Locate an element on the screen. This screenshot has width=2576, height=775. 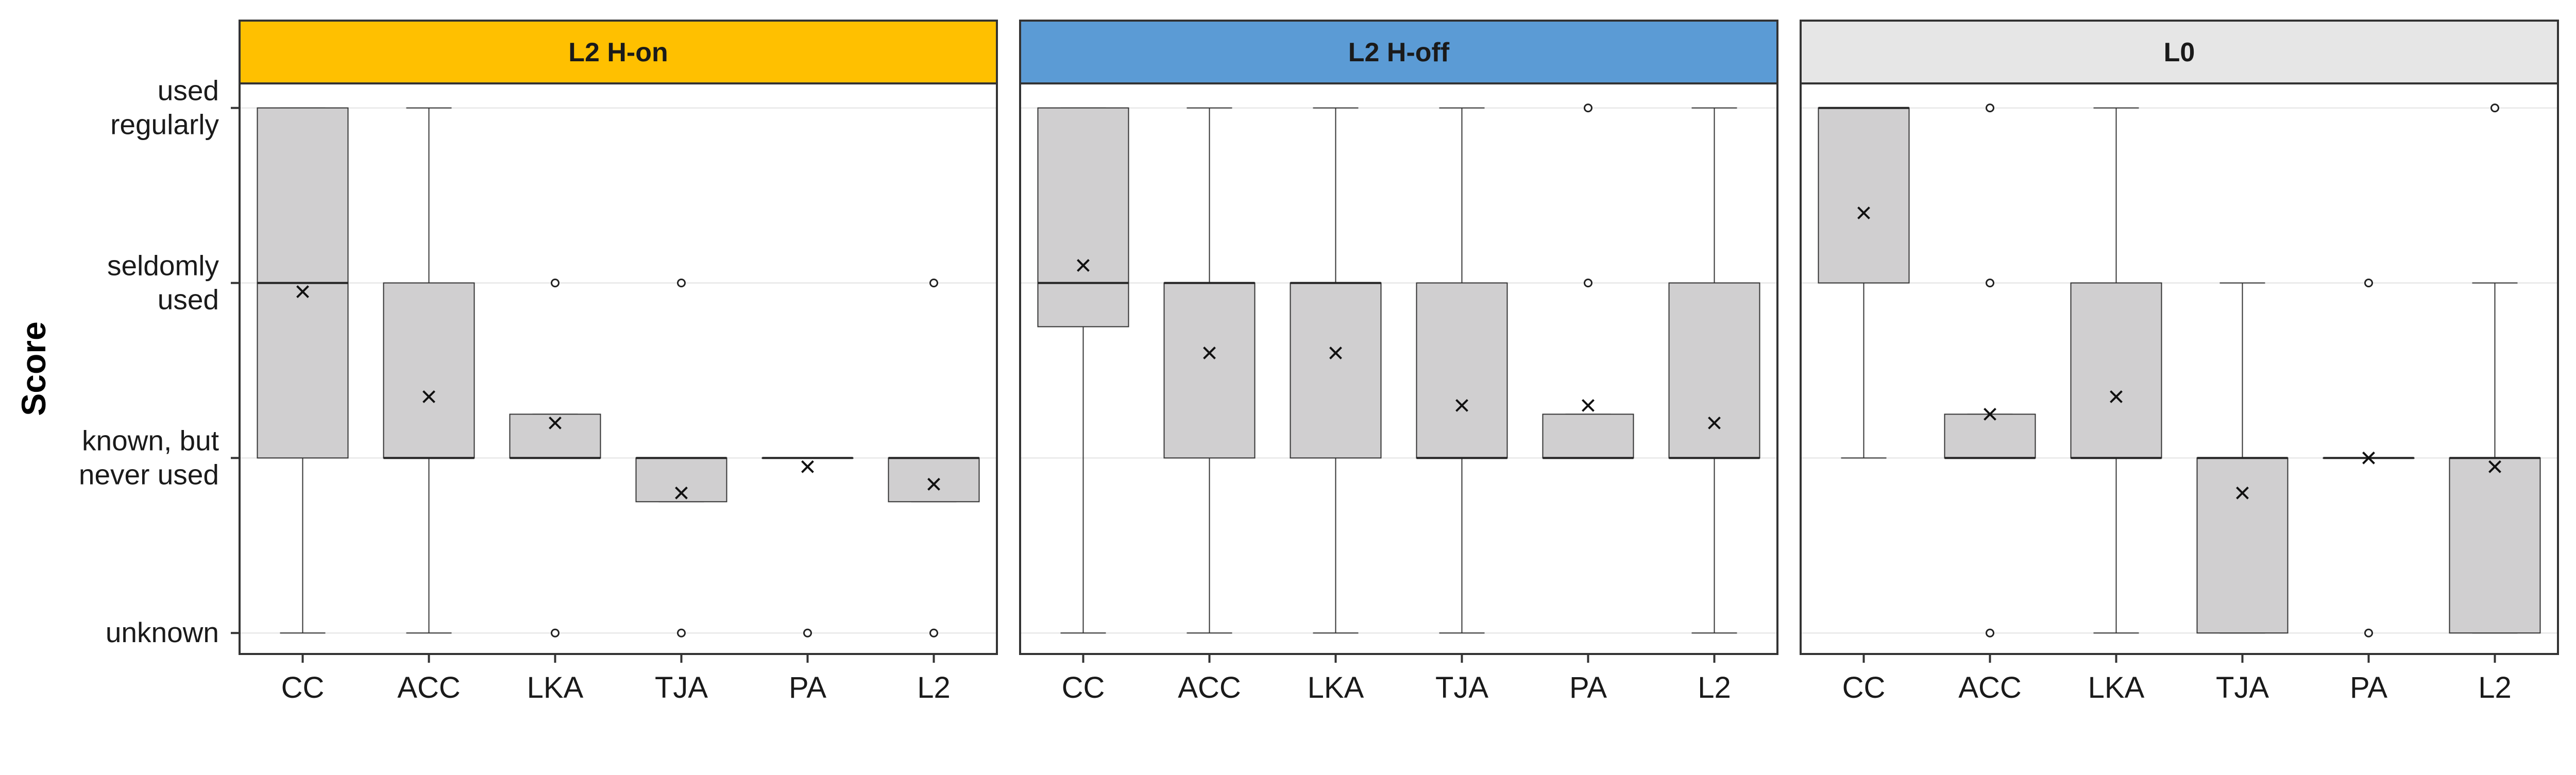
y-axis-title: Score is located at coordinates (33, 369).